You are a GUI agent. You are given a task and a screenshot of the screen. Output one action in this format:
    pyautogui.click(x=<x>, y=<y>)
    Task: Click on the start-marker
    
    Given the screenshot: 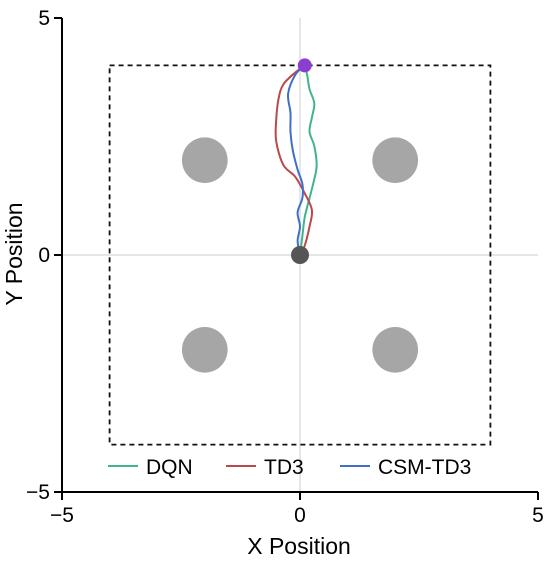 What is the action you would take?
    pyautogui.click(x=300, y=255)
    